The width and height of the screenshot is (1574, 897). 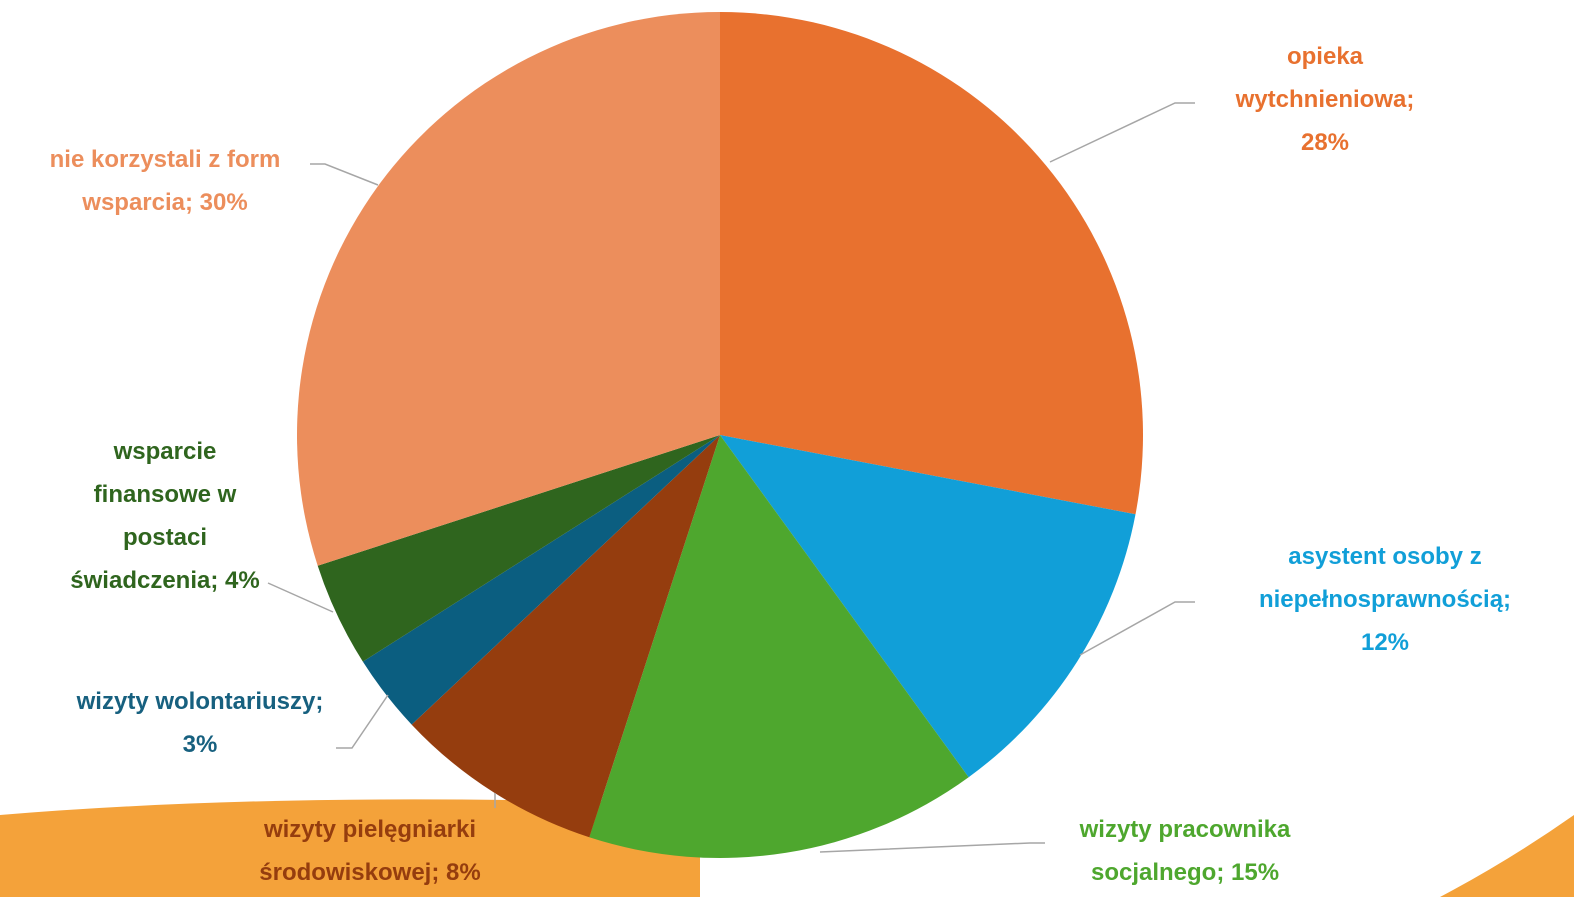 I want to click on data-label: opieka wytchnieniowa; 28%, so click(x=1325, y=99).